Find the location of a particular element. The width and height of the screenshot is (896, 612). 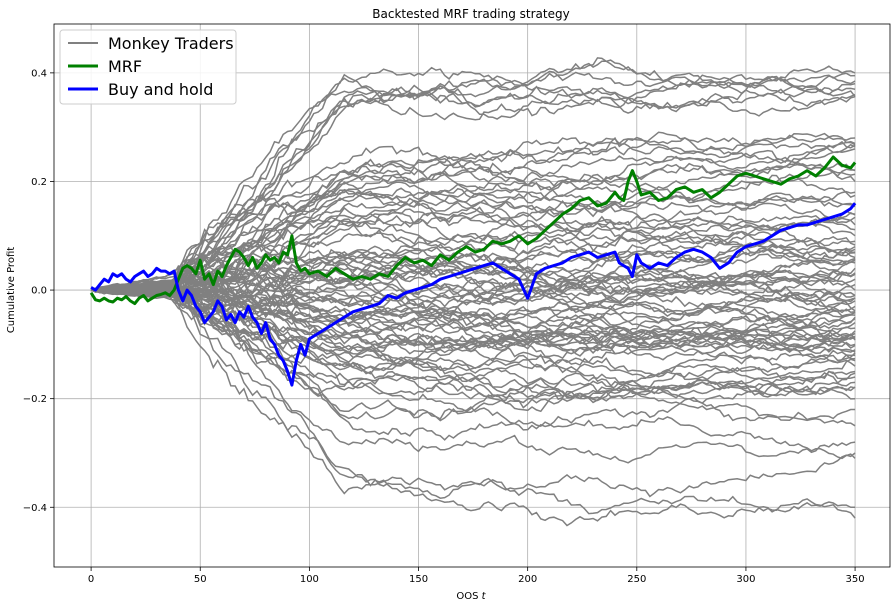

chart-title: Backtested MRF trading strategy is located at coordinates (470, 14).